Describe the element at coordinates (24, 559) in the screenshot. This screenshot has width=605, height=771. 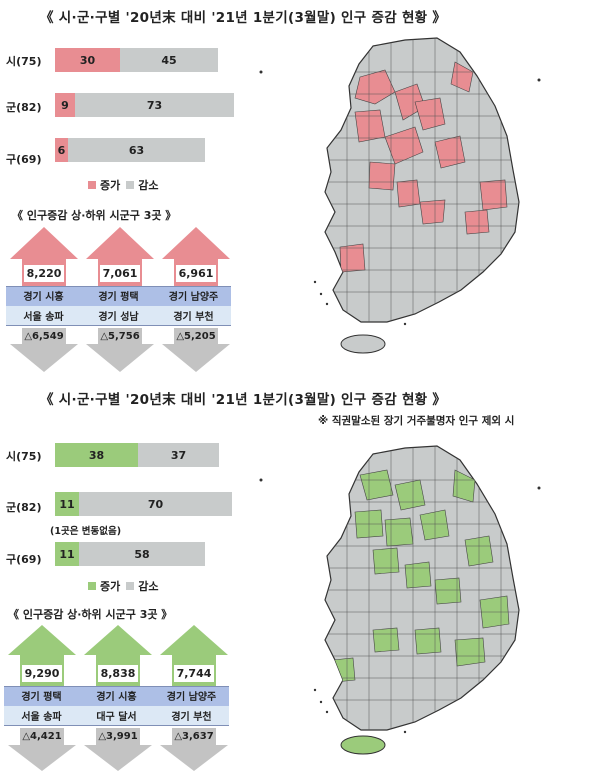
I see `p2-row-label-2: 구(69)` at that location.